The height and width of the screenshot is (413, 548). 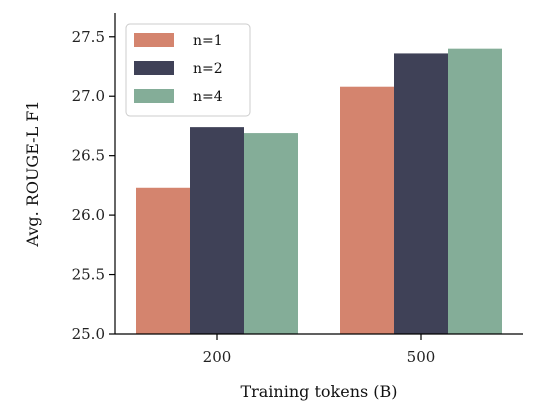 I want to click on y-tick-label: 26.5, so click(x=88, y=156).